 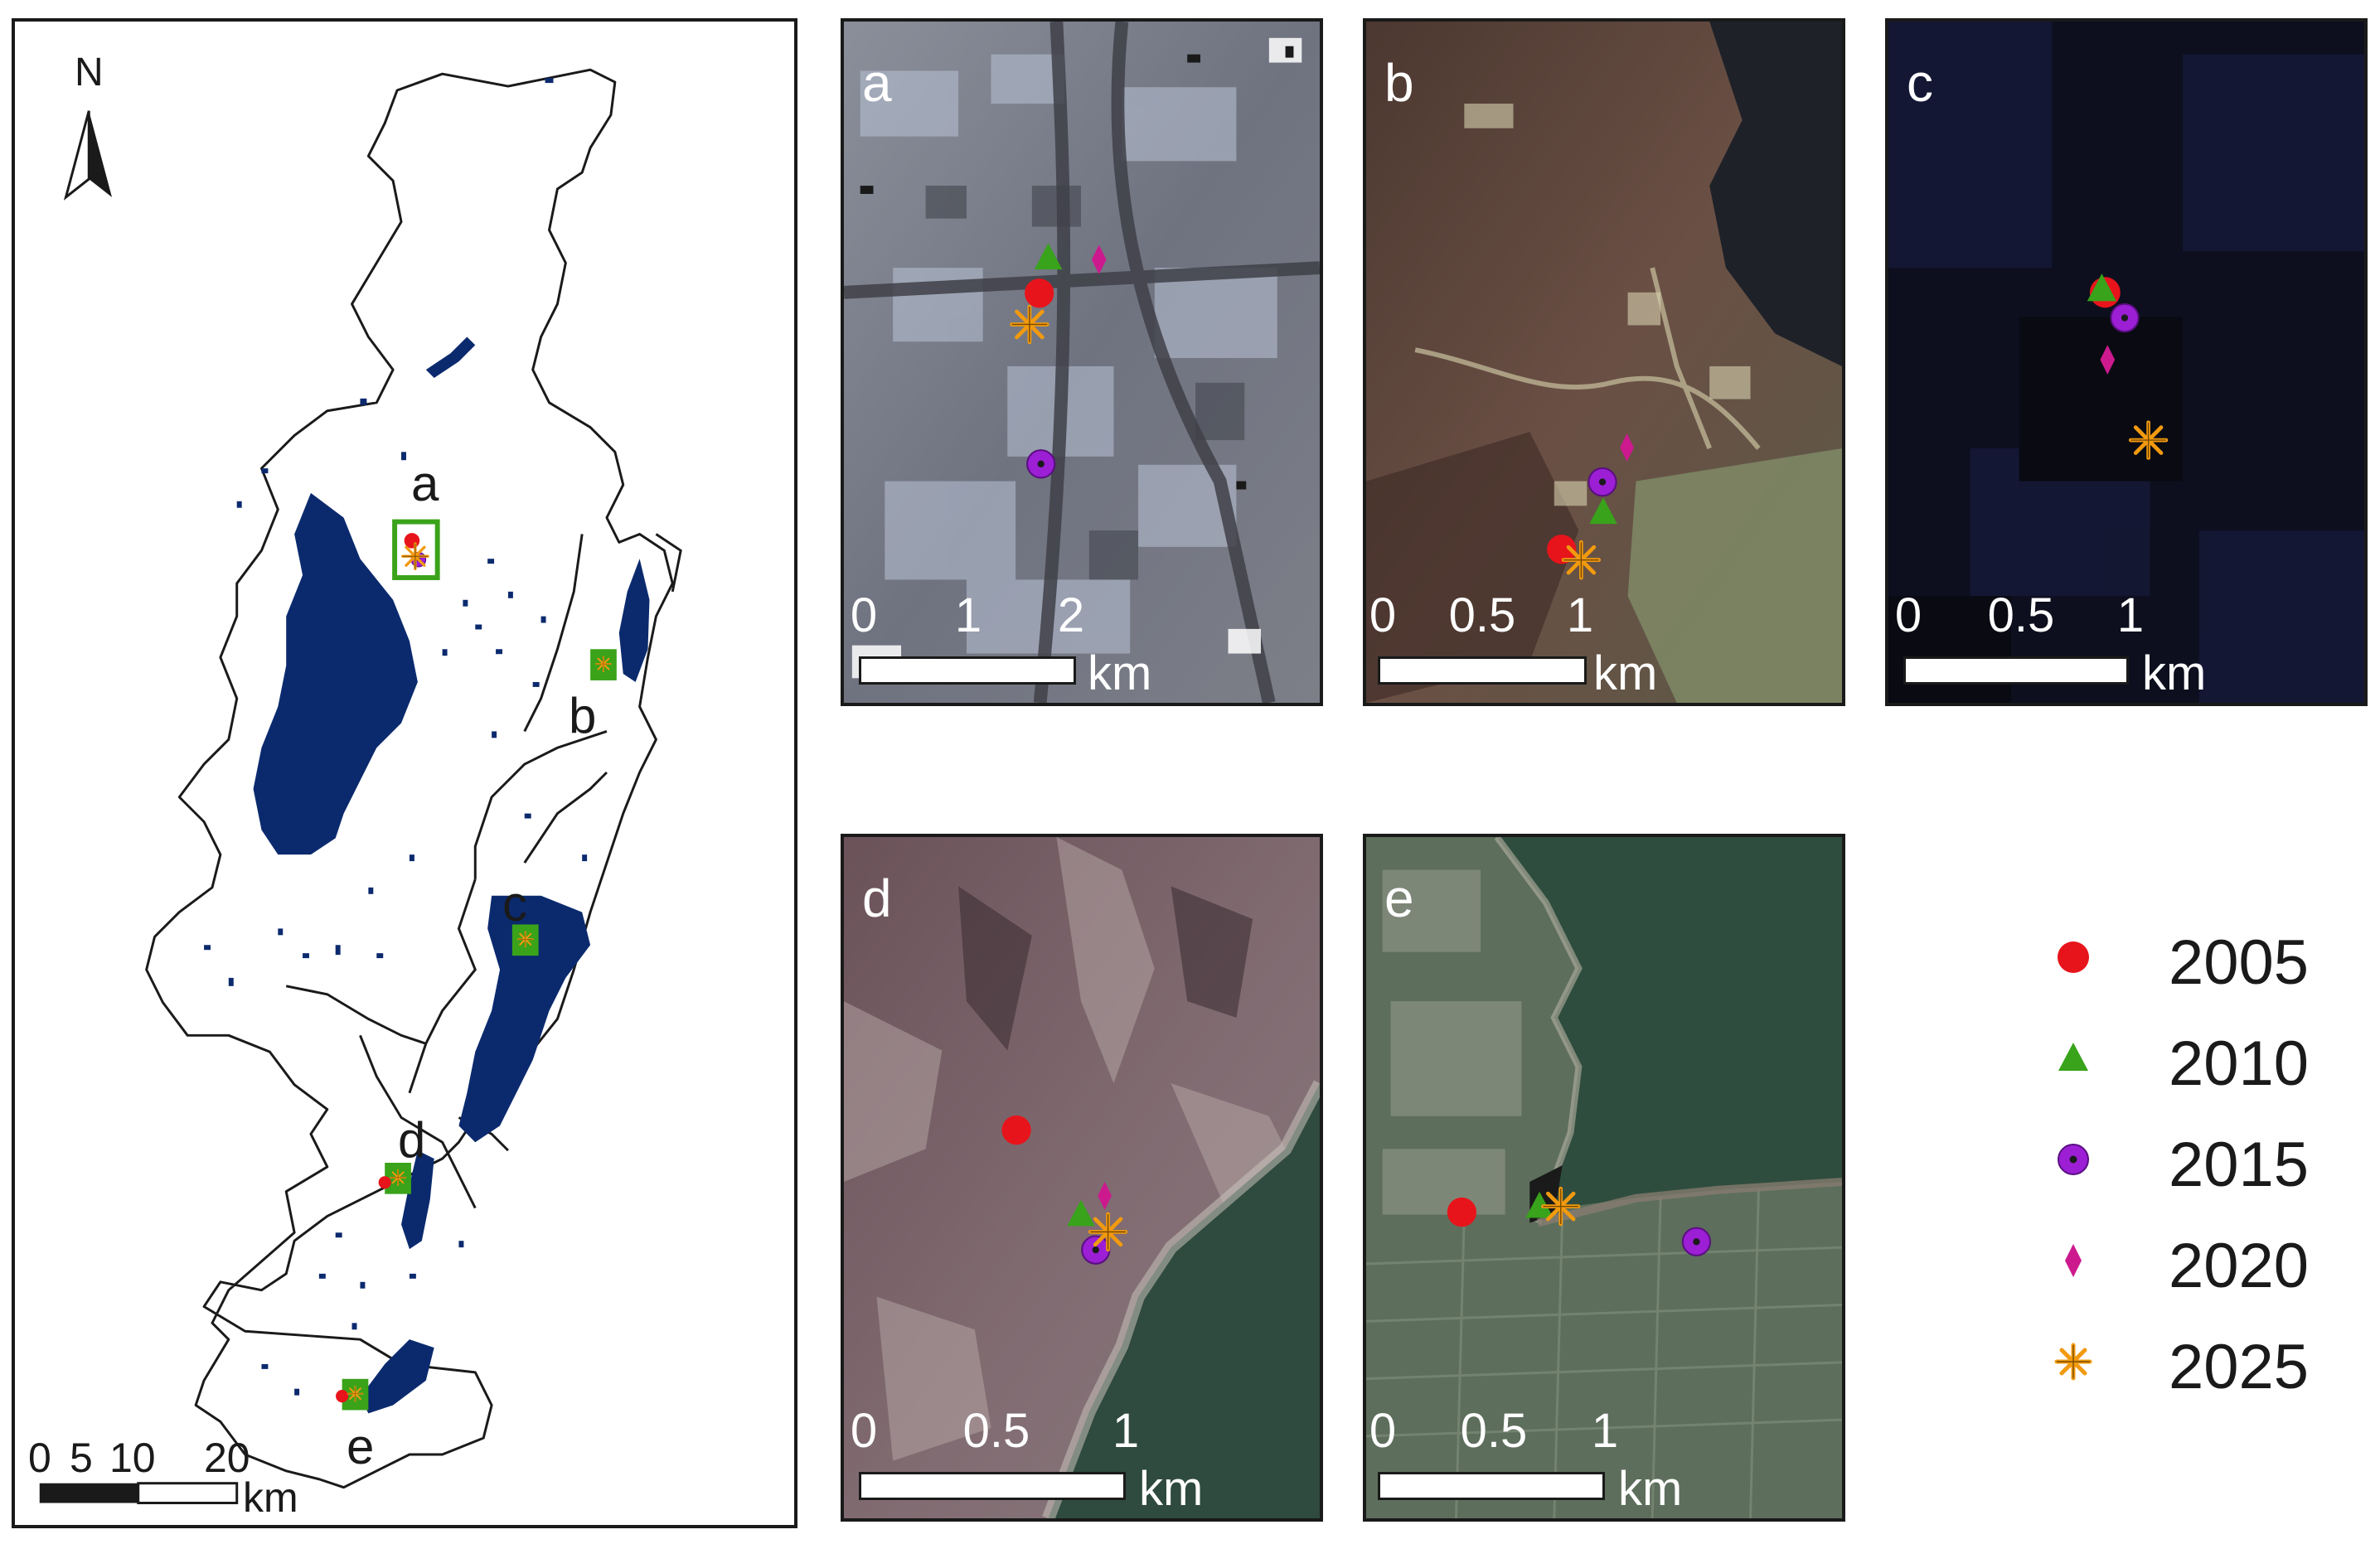 I want to click on panel-b: b 0 0.5 1 km, so click(x=1604, y=362).